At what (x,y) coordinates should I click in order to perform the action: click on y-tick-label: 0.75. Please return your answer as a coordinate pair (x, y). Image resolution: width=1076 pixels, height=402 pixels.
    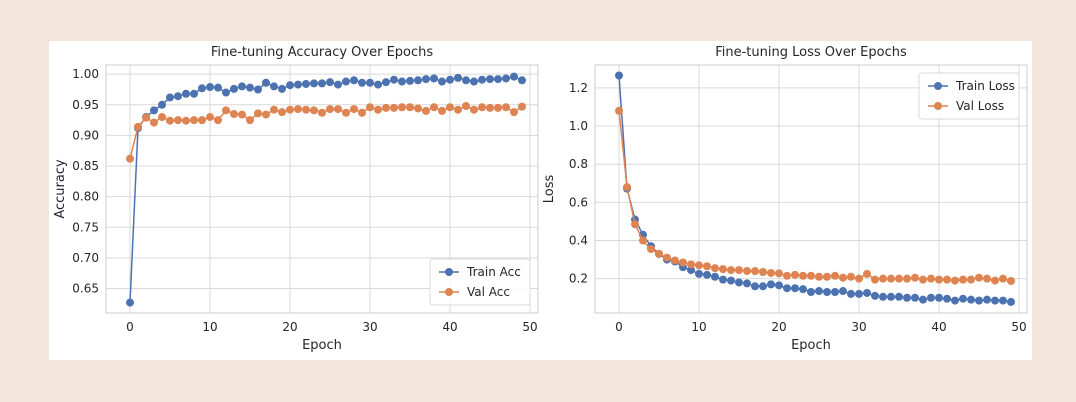
    Looking at the image, I should click on (85, 227).